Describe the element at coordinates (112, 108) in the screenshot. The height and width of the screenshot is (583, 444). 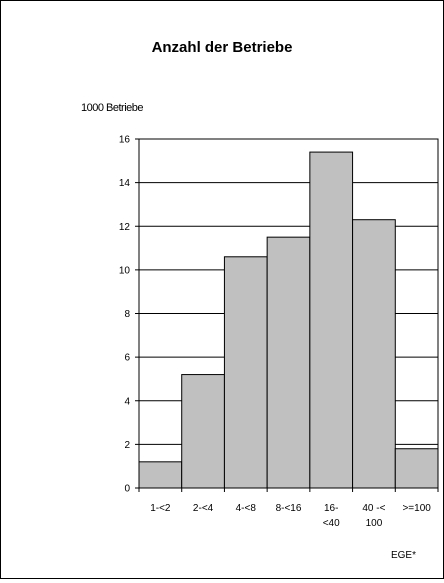
I see `y-axis-label: 1000 Betriebe` at that location.